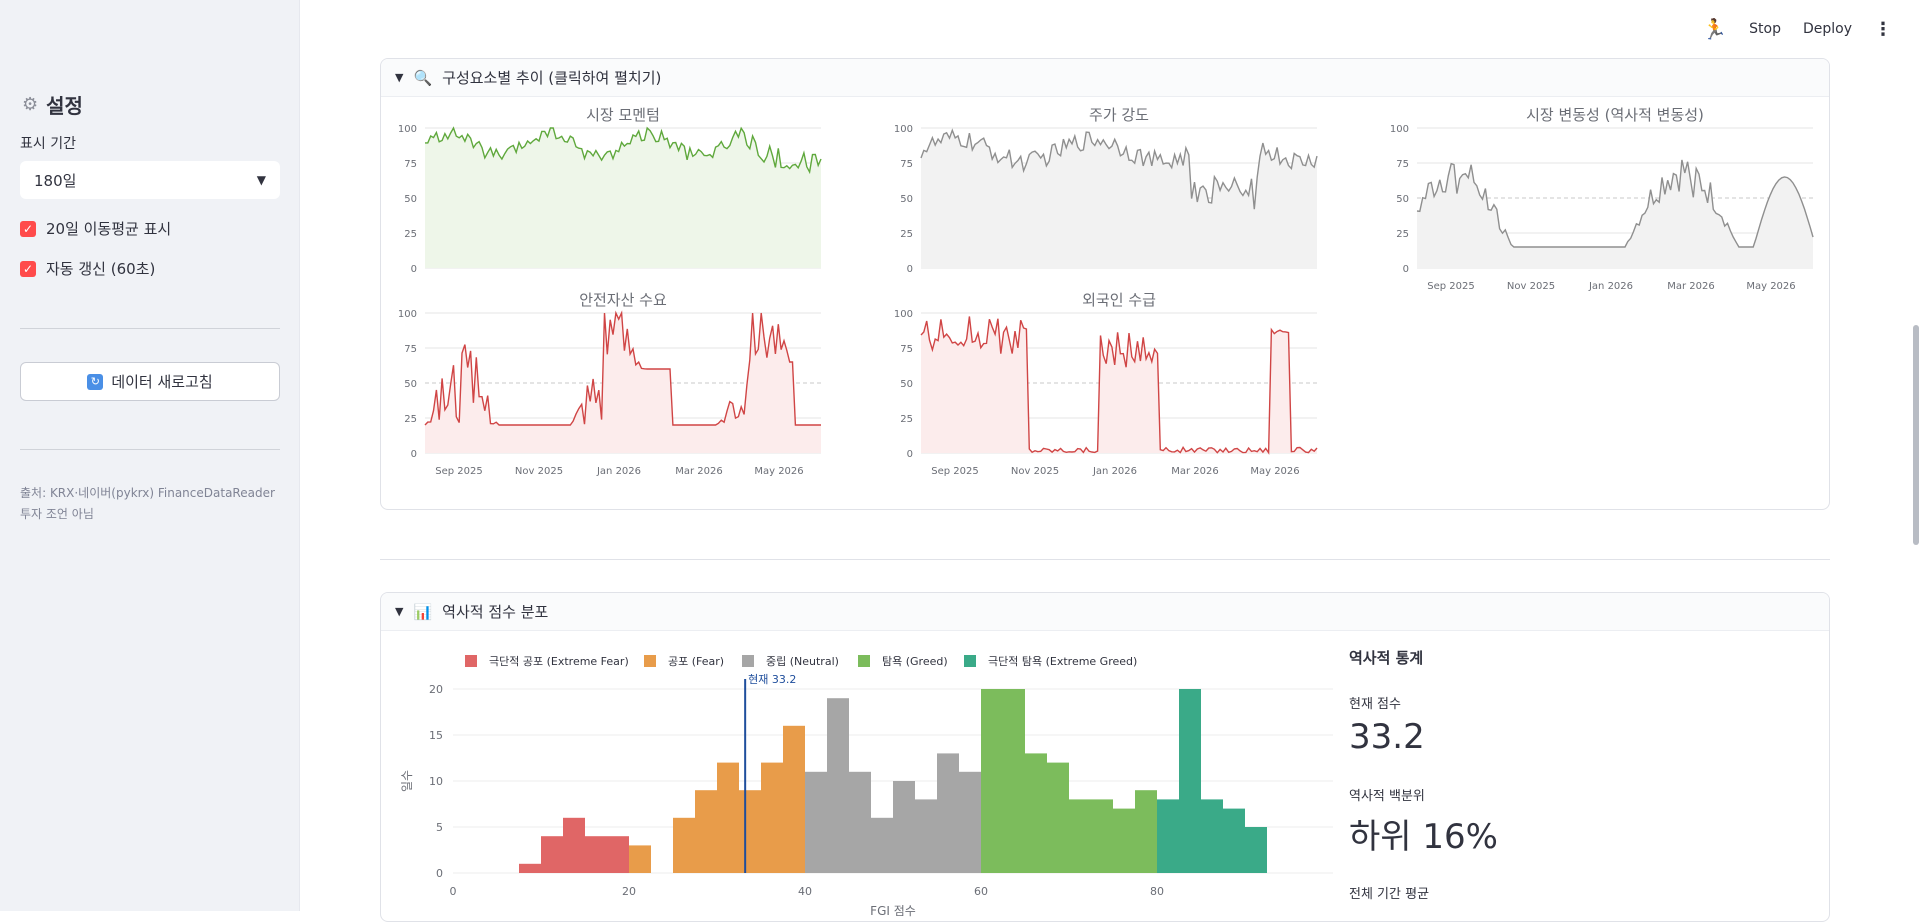 This screenshot has height=922, width=1920. I want to click on legend-label: 극단적 탐욕 (Extreme Greed), so click(1062, 661).